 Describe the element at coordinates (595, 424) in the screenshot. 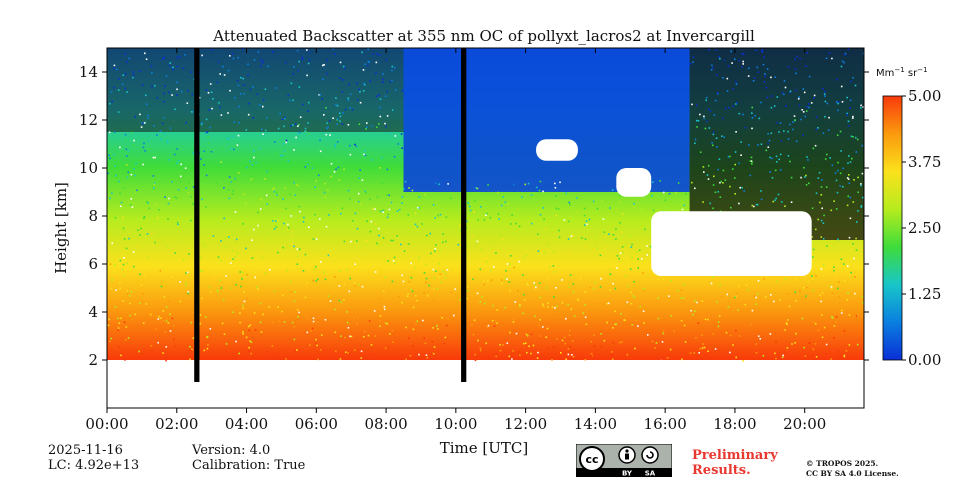

I see `x-tick-label: 14:00` at that location.